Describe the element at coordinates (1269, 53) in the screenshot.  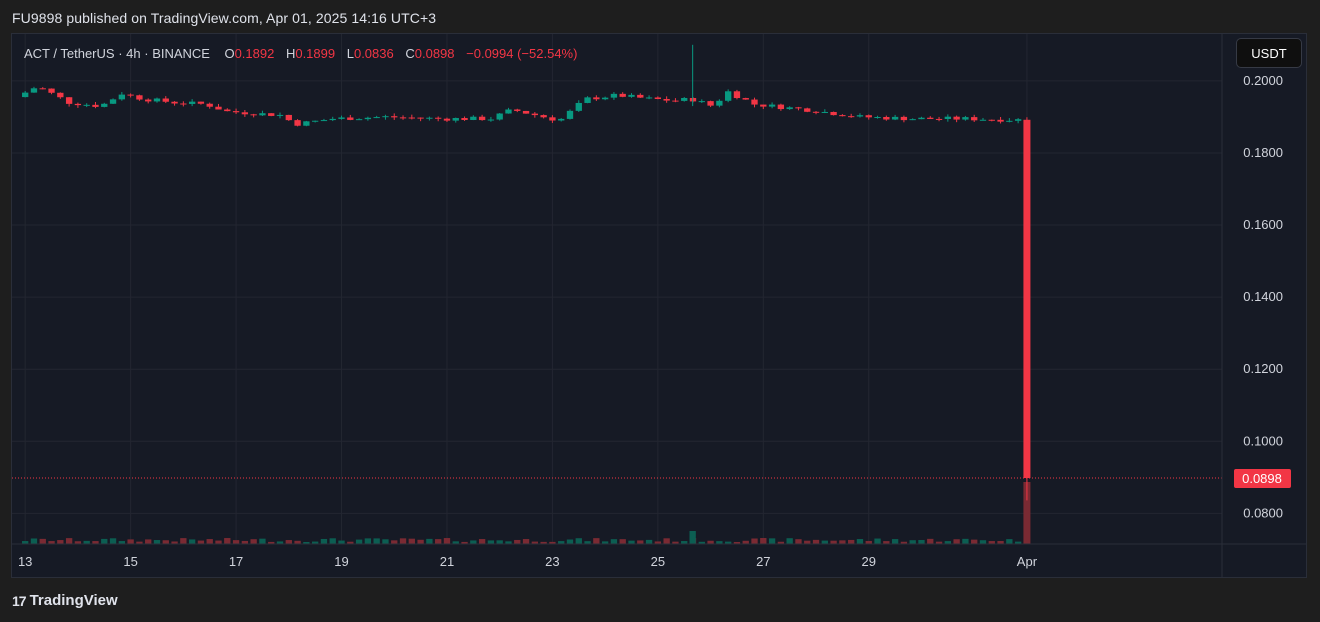
I see `currency-button: USDT` at that location.